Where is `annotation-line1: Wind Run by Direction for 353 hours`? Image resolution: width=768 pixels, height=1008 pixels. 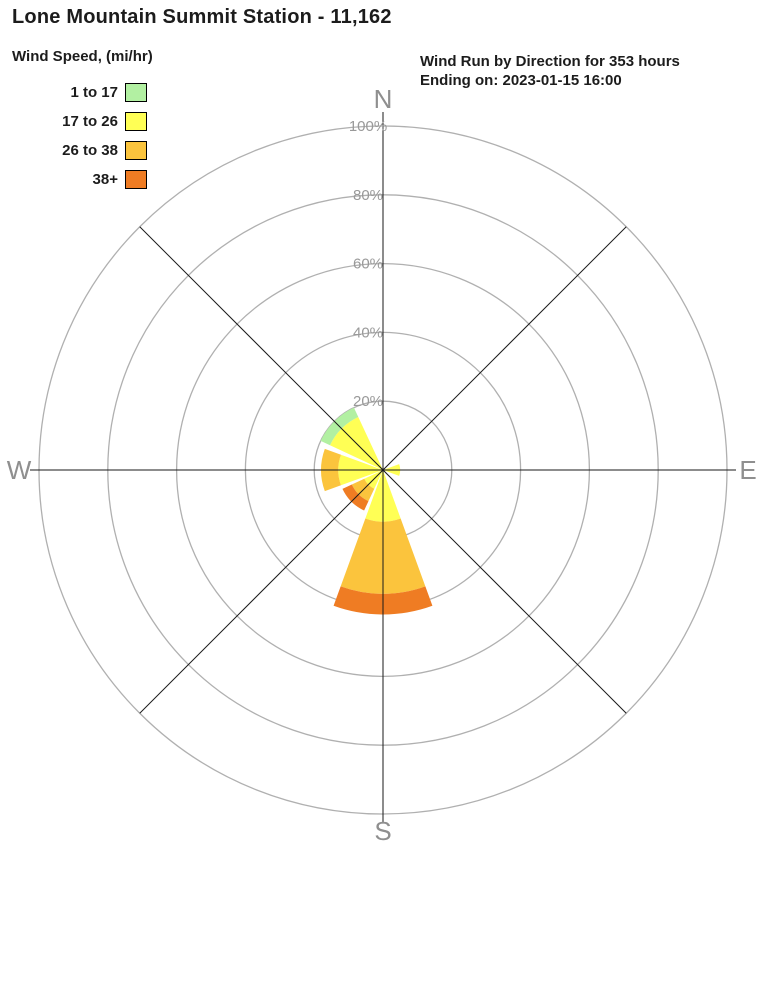
annotation-line1: Wind Run by Direction for 353 hours is located at coordinates (550, 61).